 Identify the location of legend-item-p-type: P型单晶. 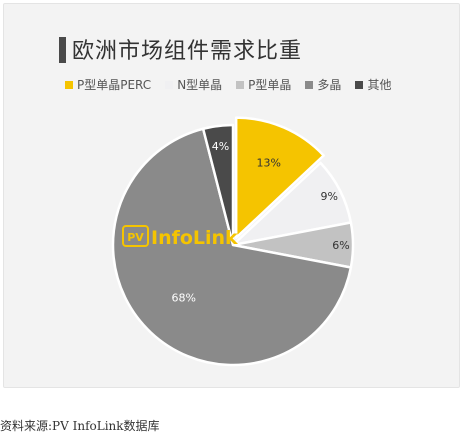
(263, 84).